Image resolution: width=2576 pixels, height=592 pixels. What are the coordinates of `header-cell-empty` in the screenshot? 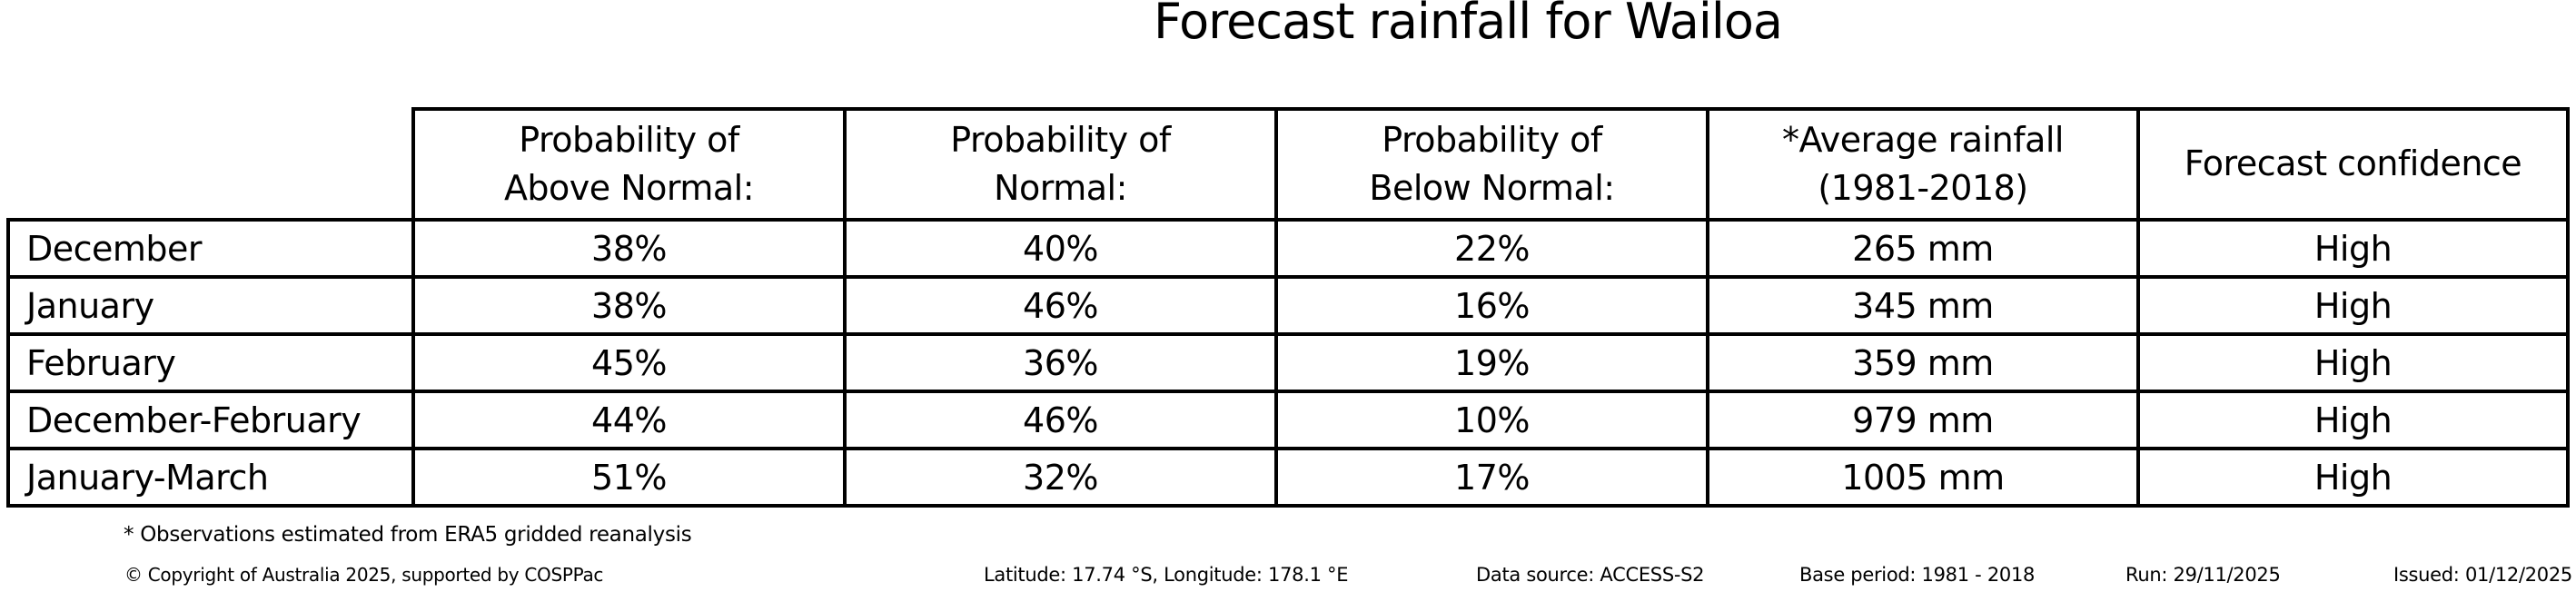 It's located at (210, 164).